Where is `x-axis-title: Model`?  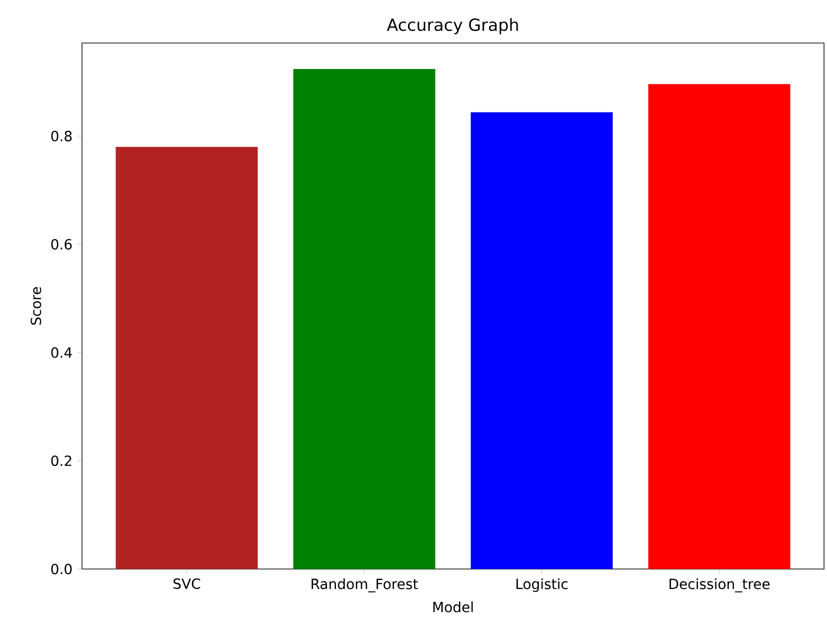 x-axis-title: Model is located at coordinates (453, 606).